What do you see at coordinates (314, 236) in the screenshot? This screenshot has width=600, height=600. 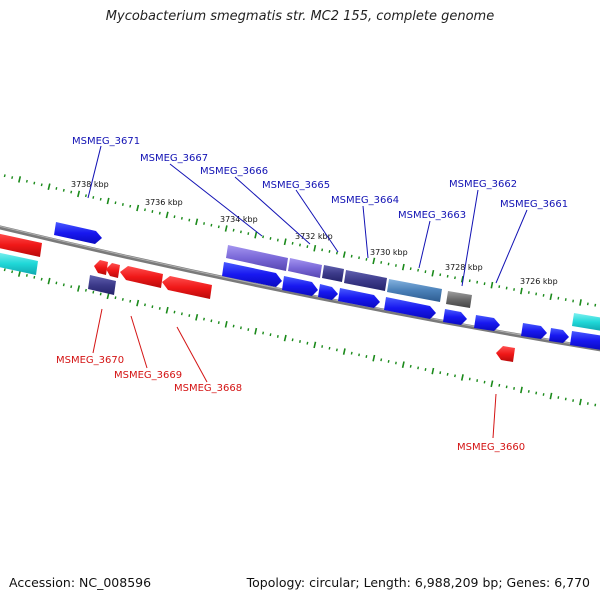 I see `tick-label: 3732 kbp` at bounding box center [314, 236].